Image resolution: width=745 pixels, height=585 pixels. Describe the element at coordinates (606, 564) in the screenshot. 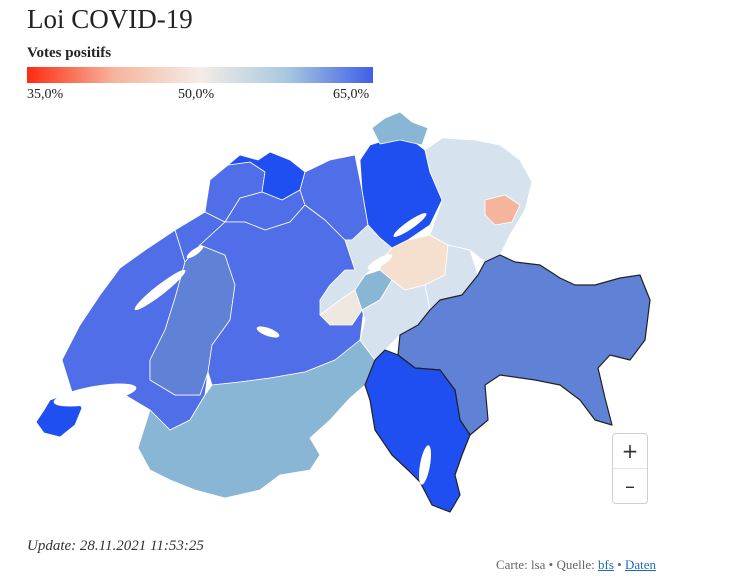

I see `bfs-link: bfs` at that location.